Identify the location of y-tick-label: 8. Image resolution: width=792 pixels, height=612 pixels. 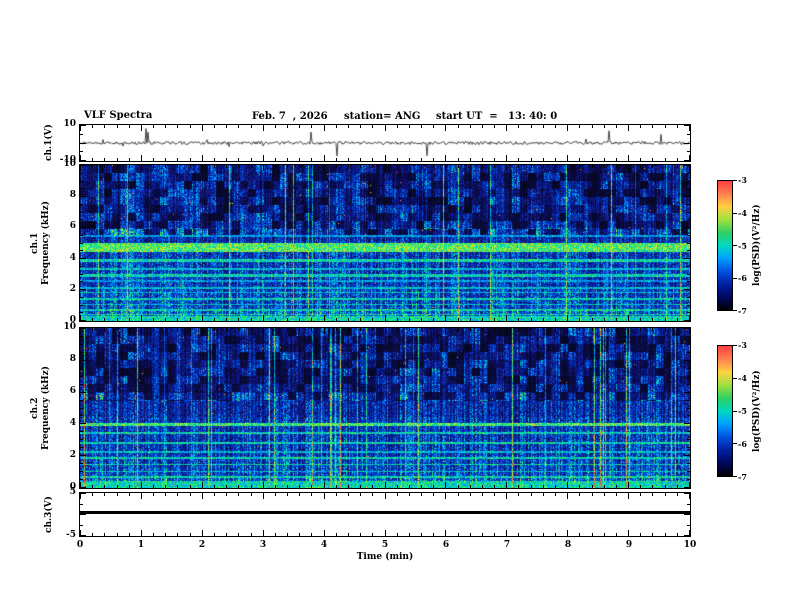
(72, 359).